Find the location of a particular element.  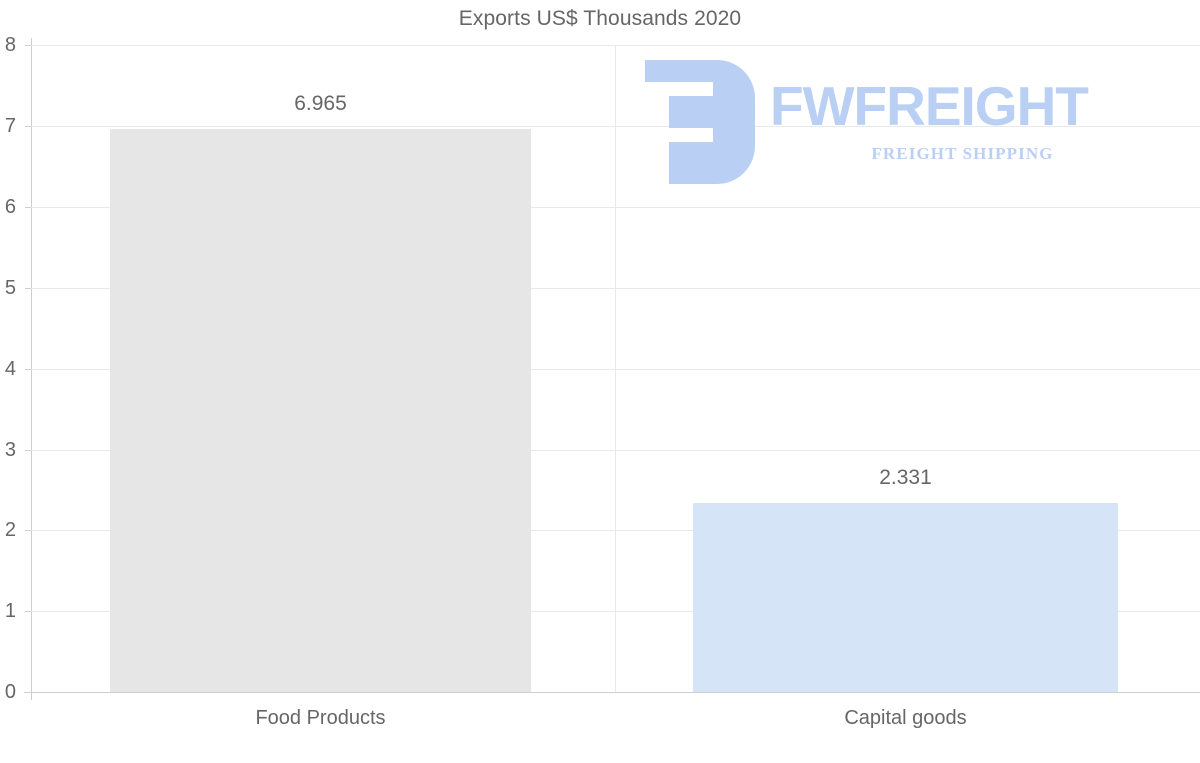

chart-title: Exports US$ Thousands 2020 is located at coordinates (600, 18).